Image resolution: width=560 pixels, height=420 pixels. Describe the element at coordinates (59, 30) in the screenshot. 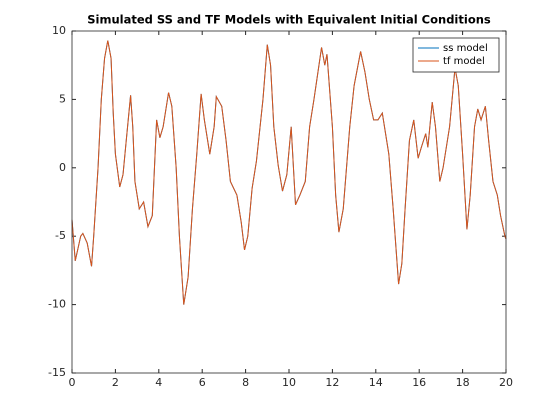

I see `y-tick-label: 10` at that location.